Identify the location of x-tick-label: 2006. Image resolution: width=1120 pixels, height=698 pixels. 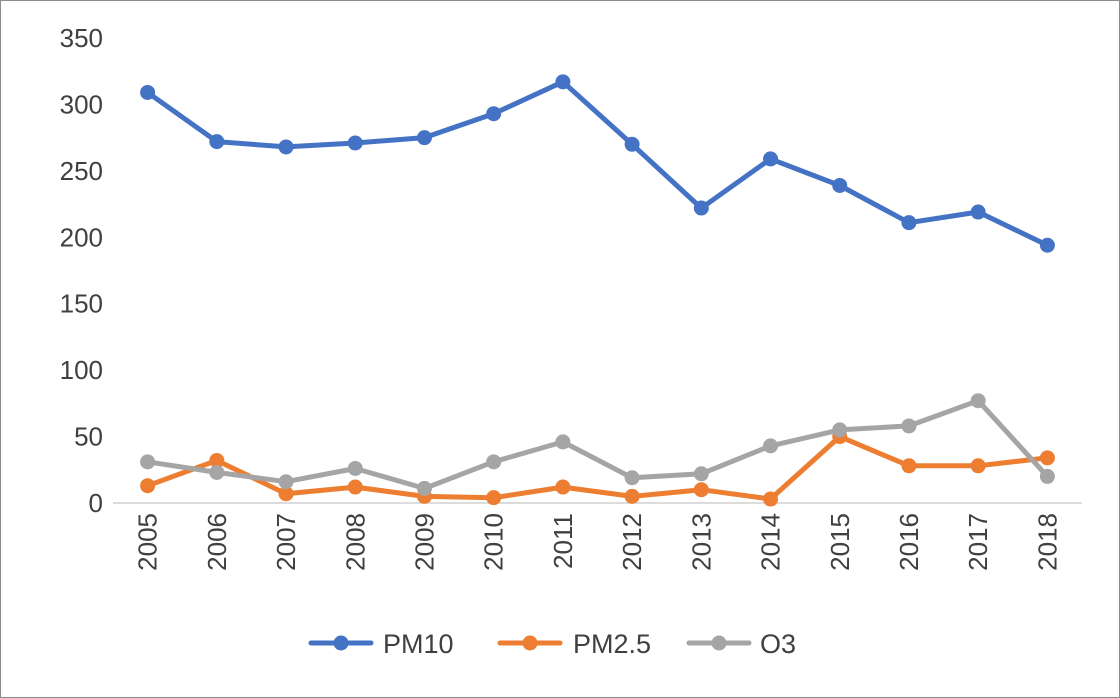
(217, 542).